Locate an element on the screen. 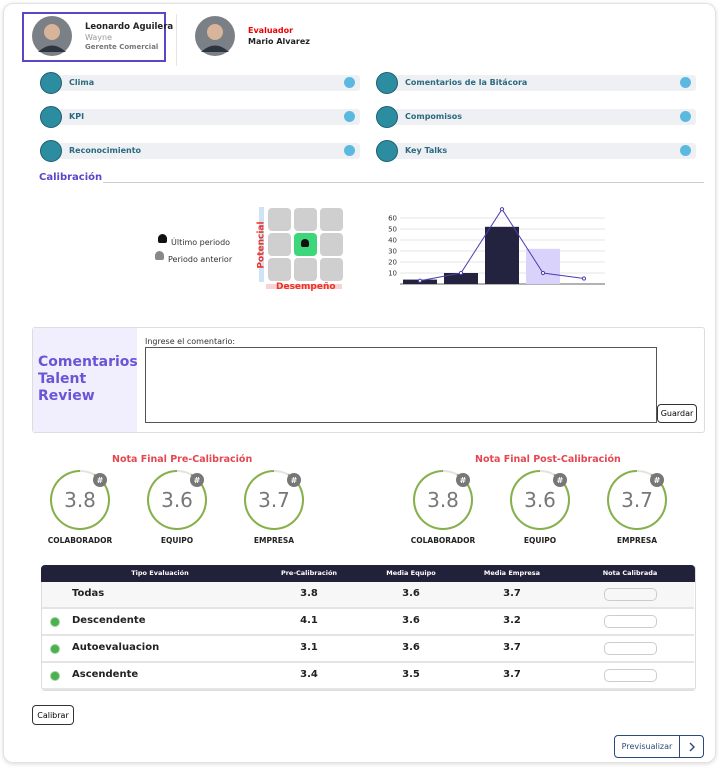  section-label: KPI is located at coordinates (77, 116).